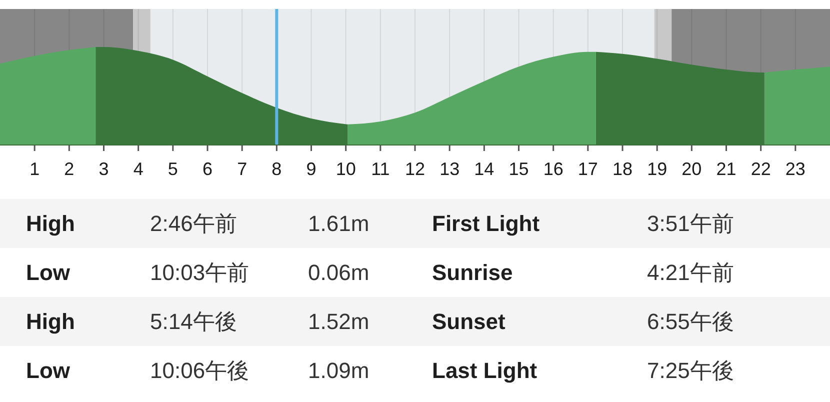 The height and width of the screenshot is (402, 830). I want to click on table-row: High 5:14午後 1.52m Sunset 6:55午後, so click(415, 321).